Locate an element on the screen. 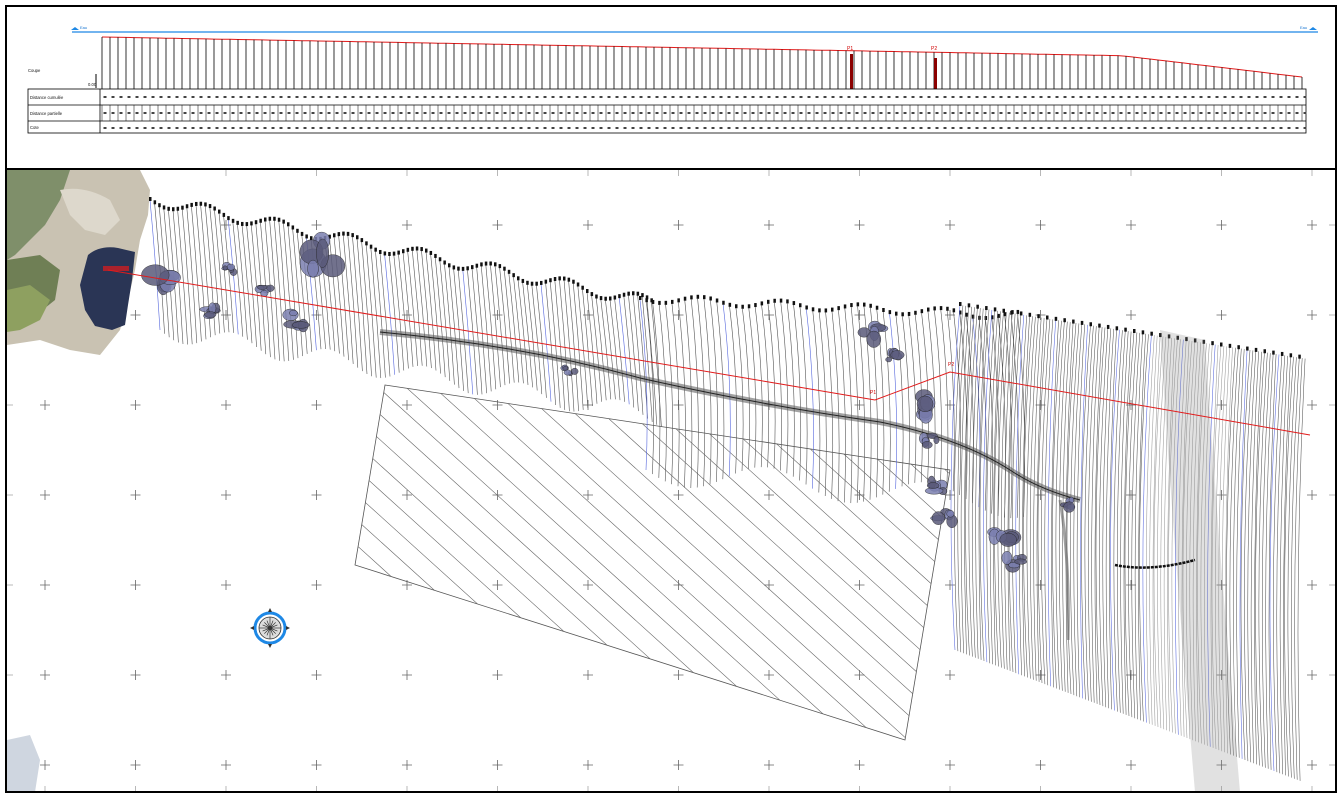 This screenshot has height=796, width=1341. profile-side-label: Coupe is located at coordinates (34, 70).